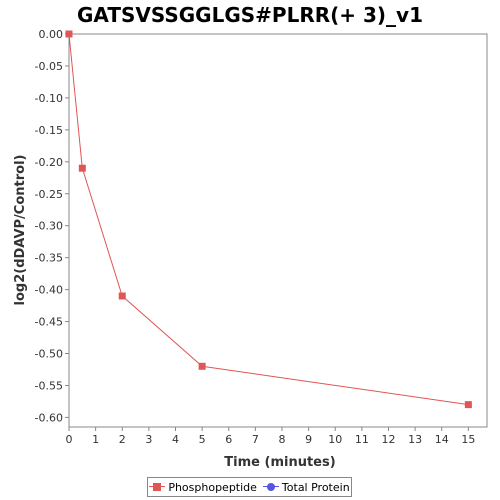  Describe the element at coordinates (281, 439) in the screenshot. I see `x-tick-label: 8` at that location.